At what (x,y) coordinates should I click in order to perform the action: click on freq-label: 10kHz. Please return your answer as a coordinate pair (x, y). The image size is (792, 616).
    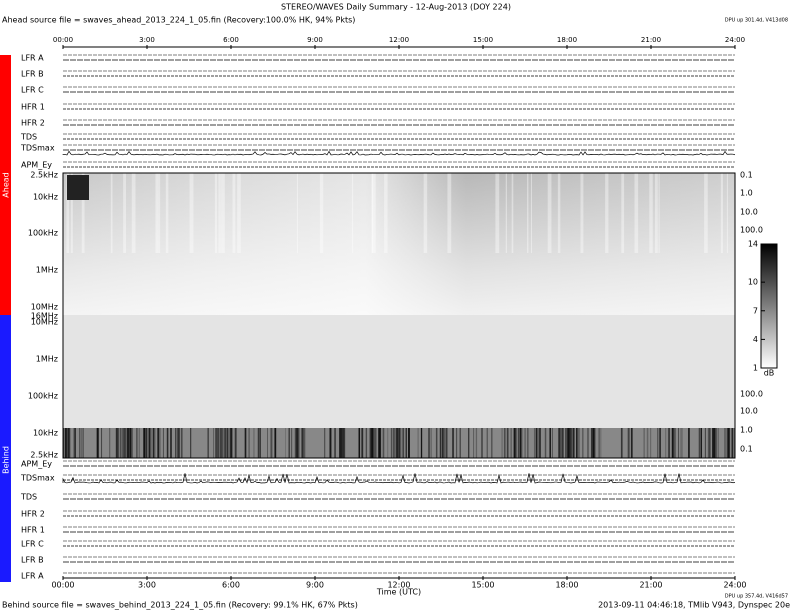
    Looking at the image, I should click on (45, 197).